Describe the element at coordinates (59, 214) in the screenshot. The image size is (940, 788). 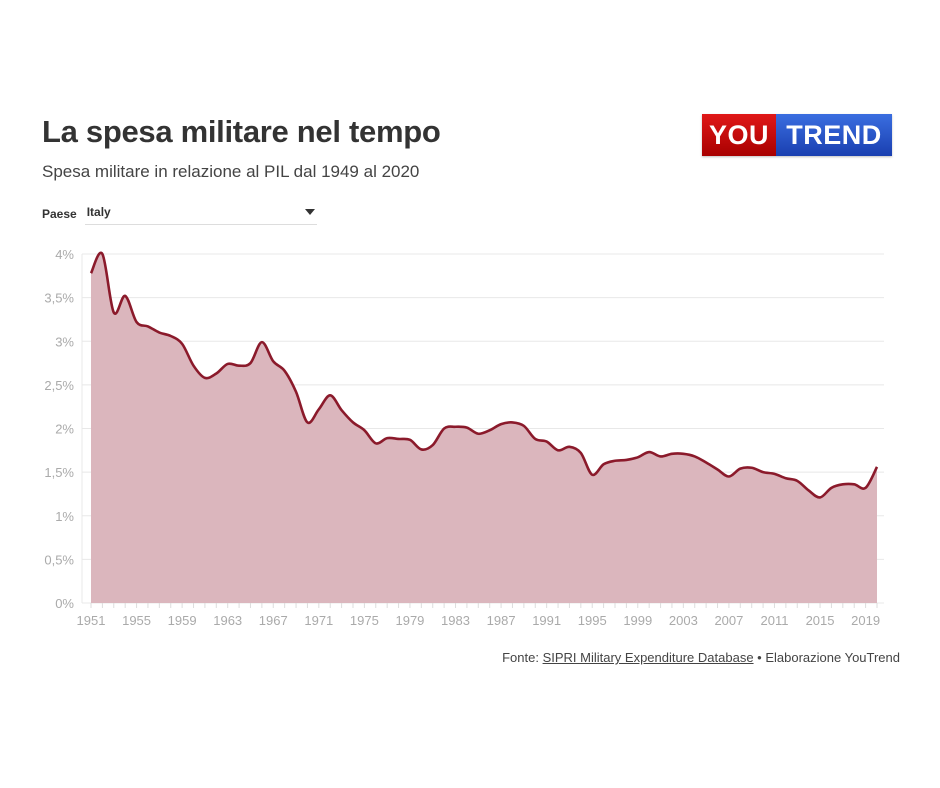
I see `country-label: Paese` at that location.